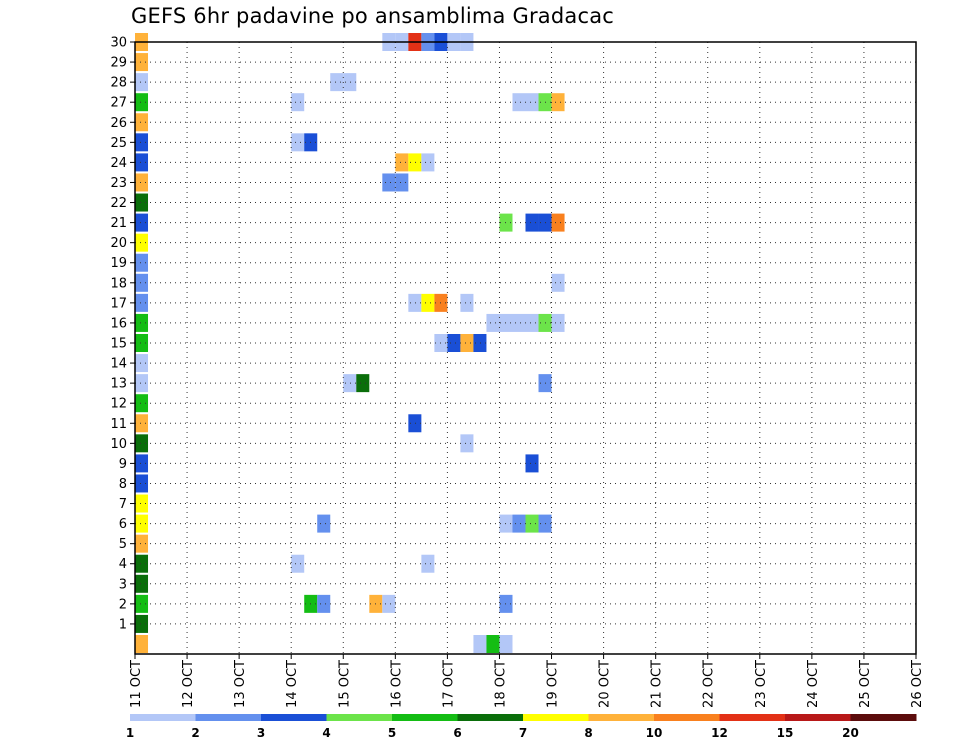  What do you see at coordinates (123, 464) in the screenshot?
I see `y-tick-label: 9` at bounding box center [123, 464].